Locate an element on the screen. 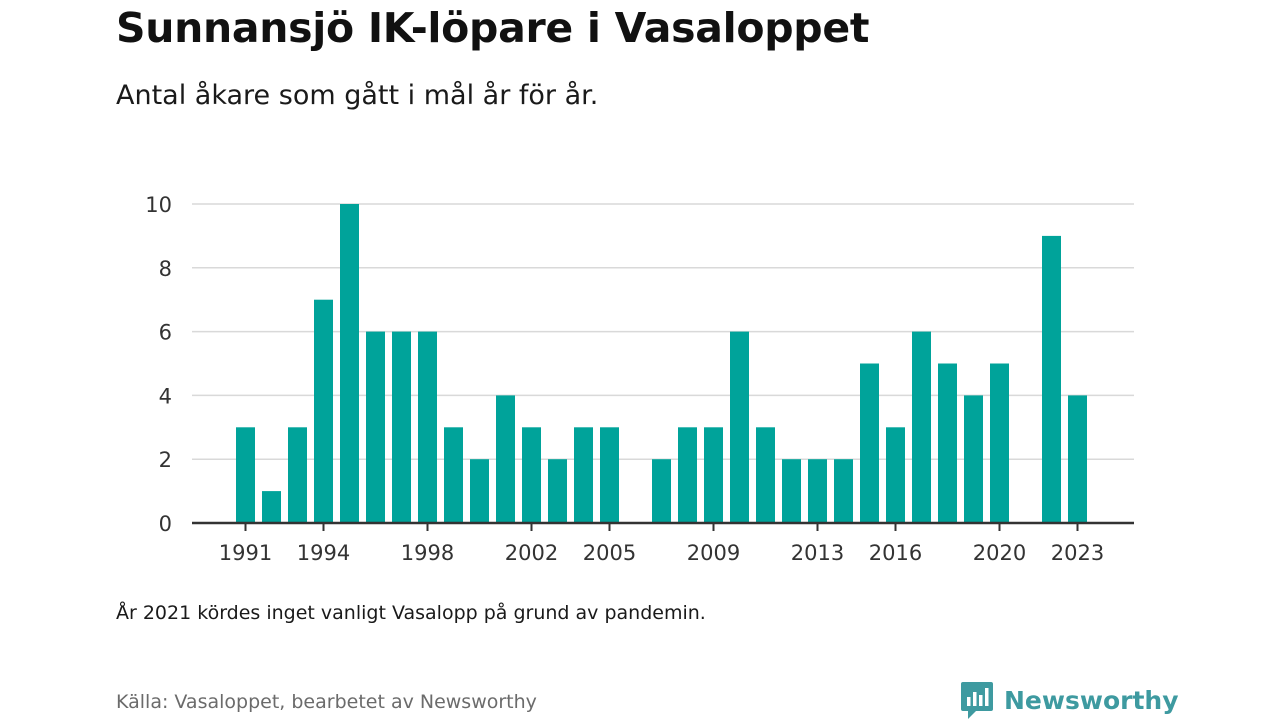 The width and height of the screenshot is (1280, 720). x-tick-label: 2009 is located at coordinates (713, 553).